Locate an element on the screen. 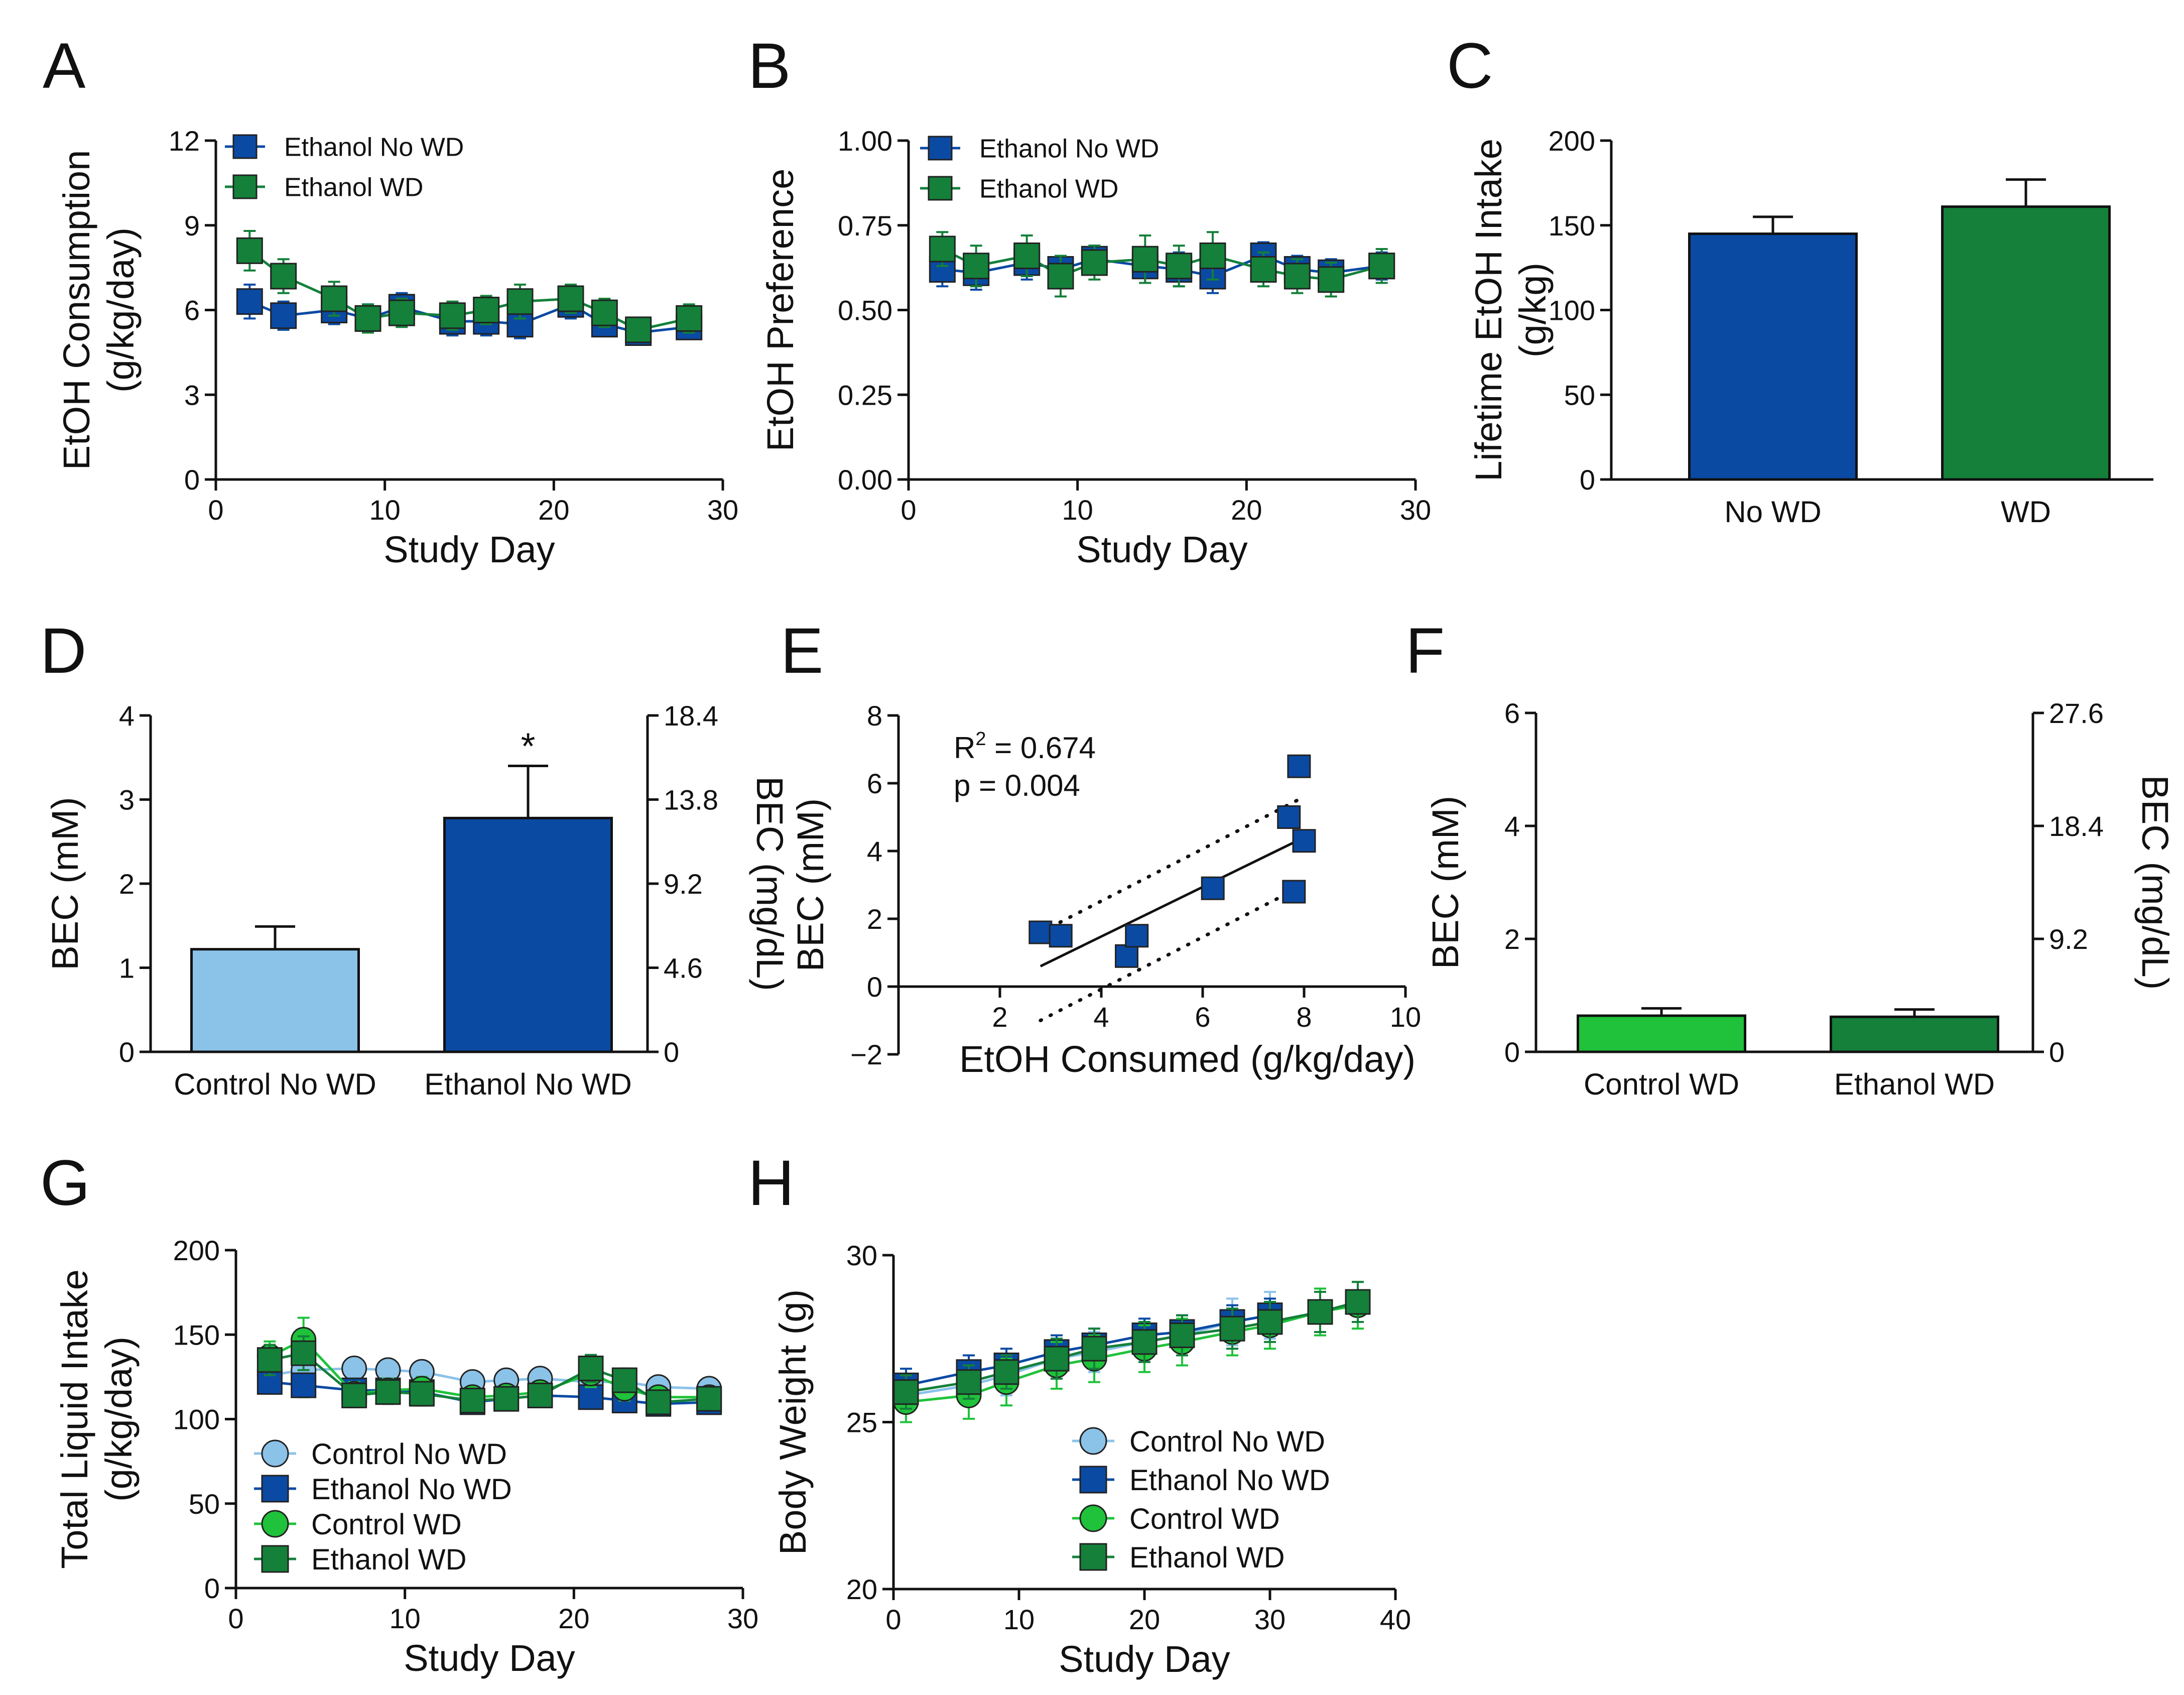 The width and height of the screenshot is (2184, 1695). x-tick-label: 10 is located at coordinates (385, 510).